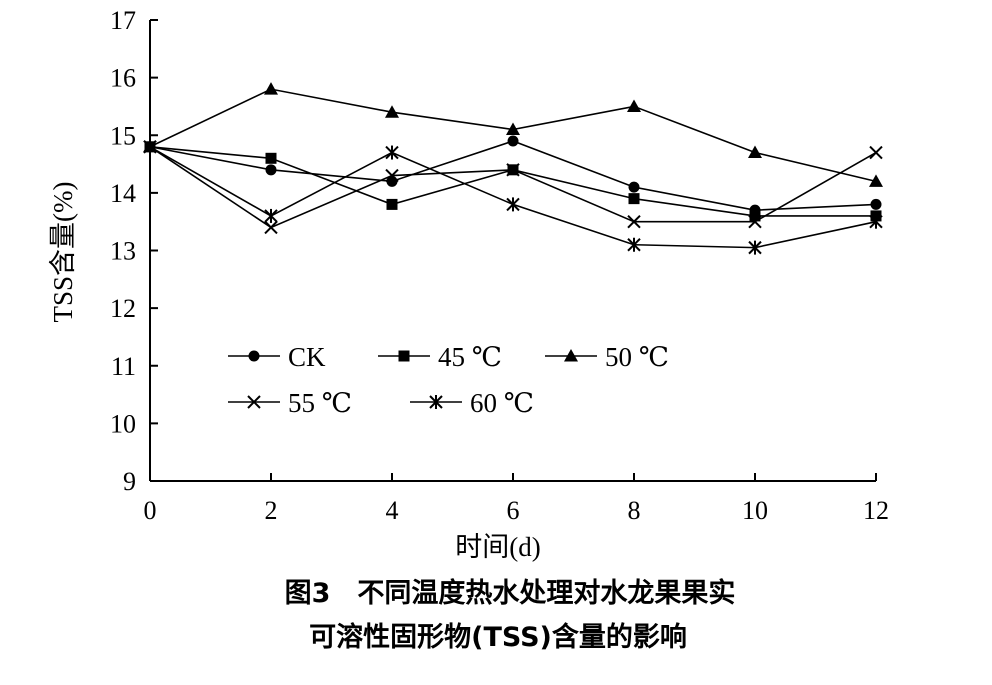 The width and height of the screenshot is (992, 685). Describe the element at coordinates (502, 403) in the screenshot. I see `legend-label: 60 ℃` at that location.